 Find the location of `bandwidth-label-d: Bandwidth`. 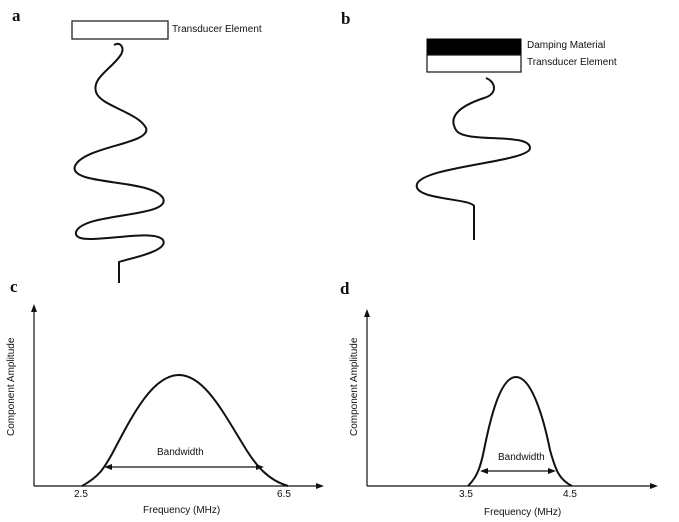

bandwidth-label-d: Bandwidth is located at coordinates (521, 457).